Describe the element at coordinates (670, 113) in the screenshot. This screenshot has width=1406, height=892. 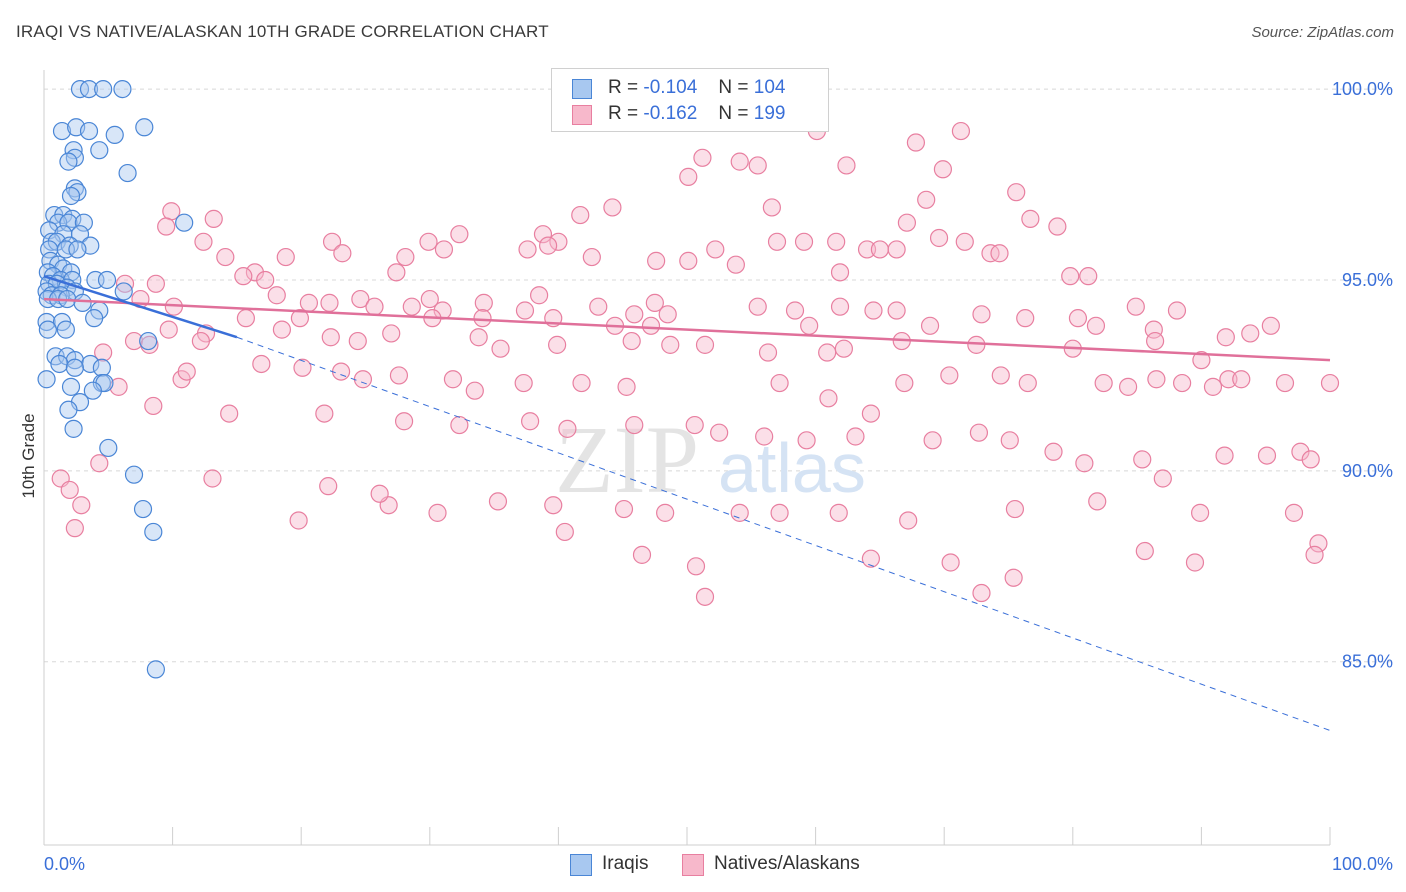
I see `legend-r-value: -0.162` at that location.